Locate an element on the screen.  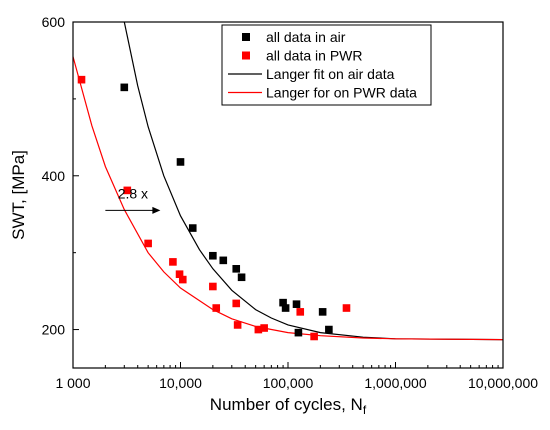
legend-box is located at coordinates (326, 65).